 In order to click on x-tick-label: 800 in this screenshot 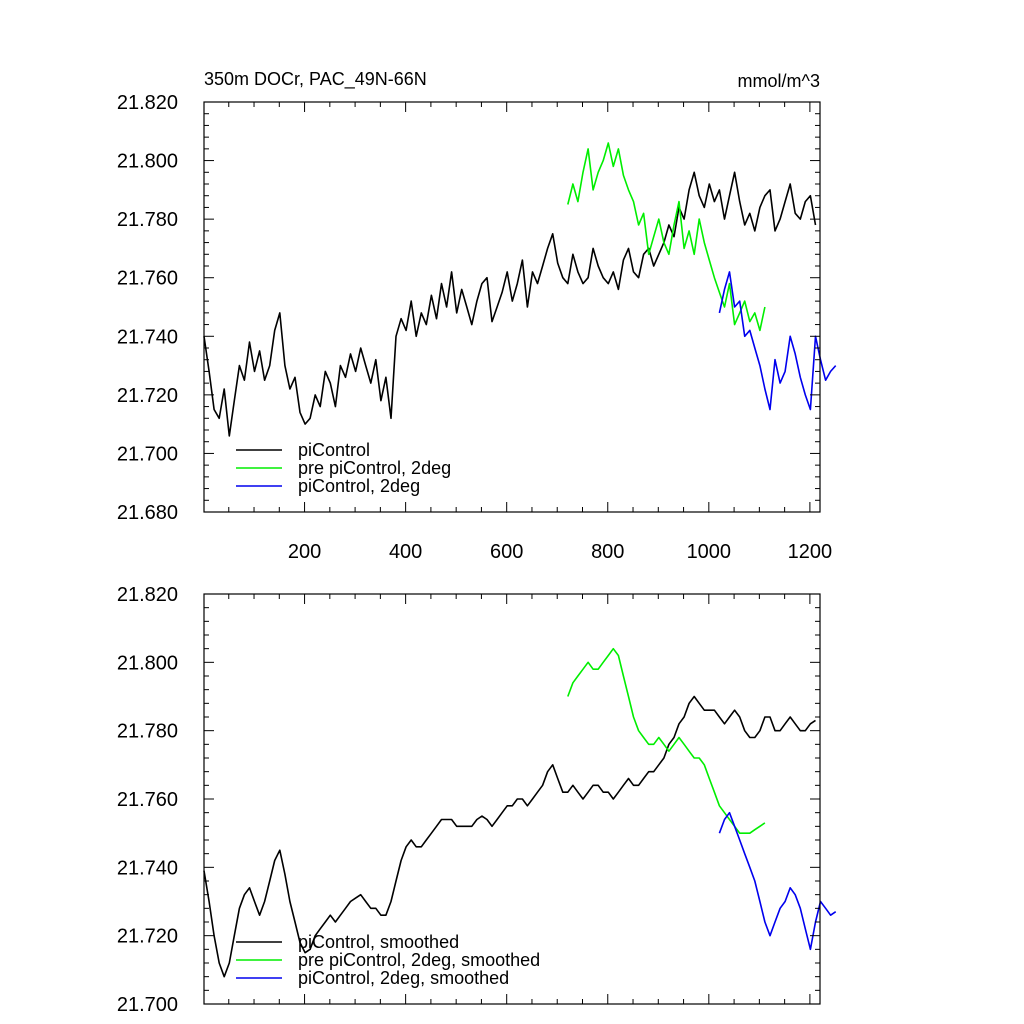, I will do `click(607, 552)`.